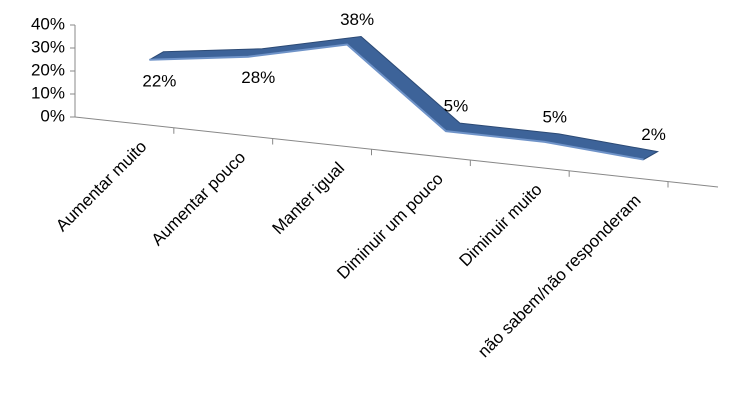  Describe the element at coordinates (48, 92) in the screenshot. I see `y-tick-label: 10%` at that location.